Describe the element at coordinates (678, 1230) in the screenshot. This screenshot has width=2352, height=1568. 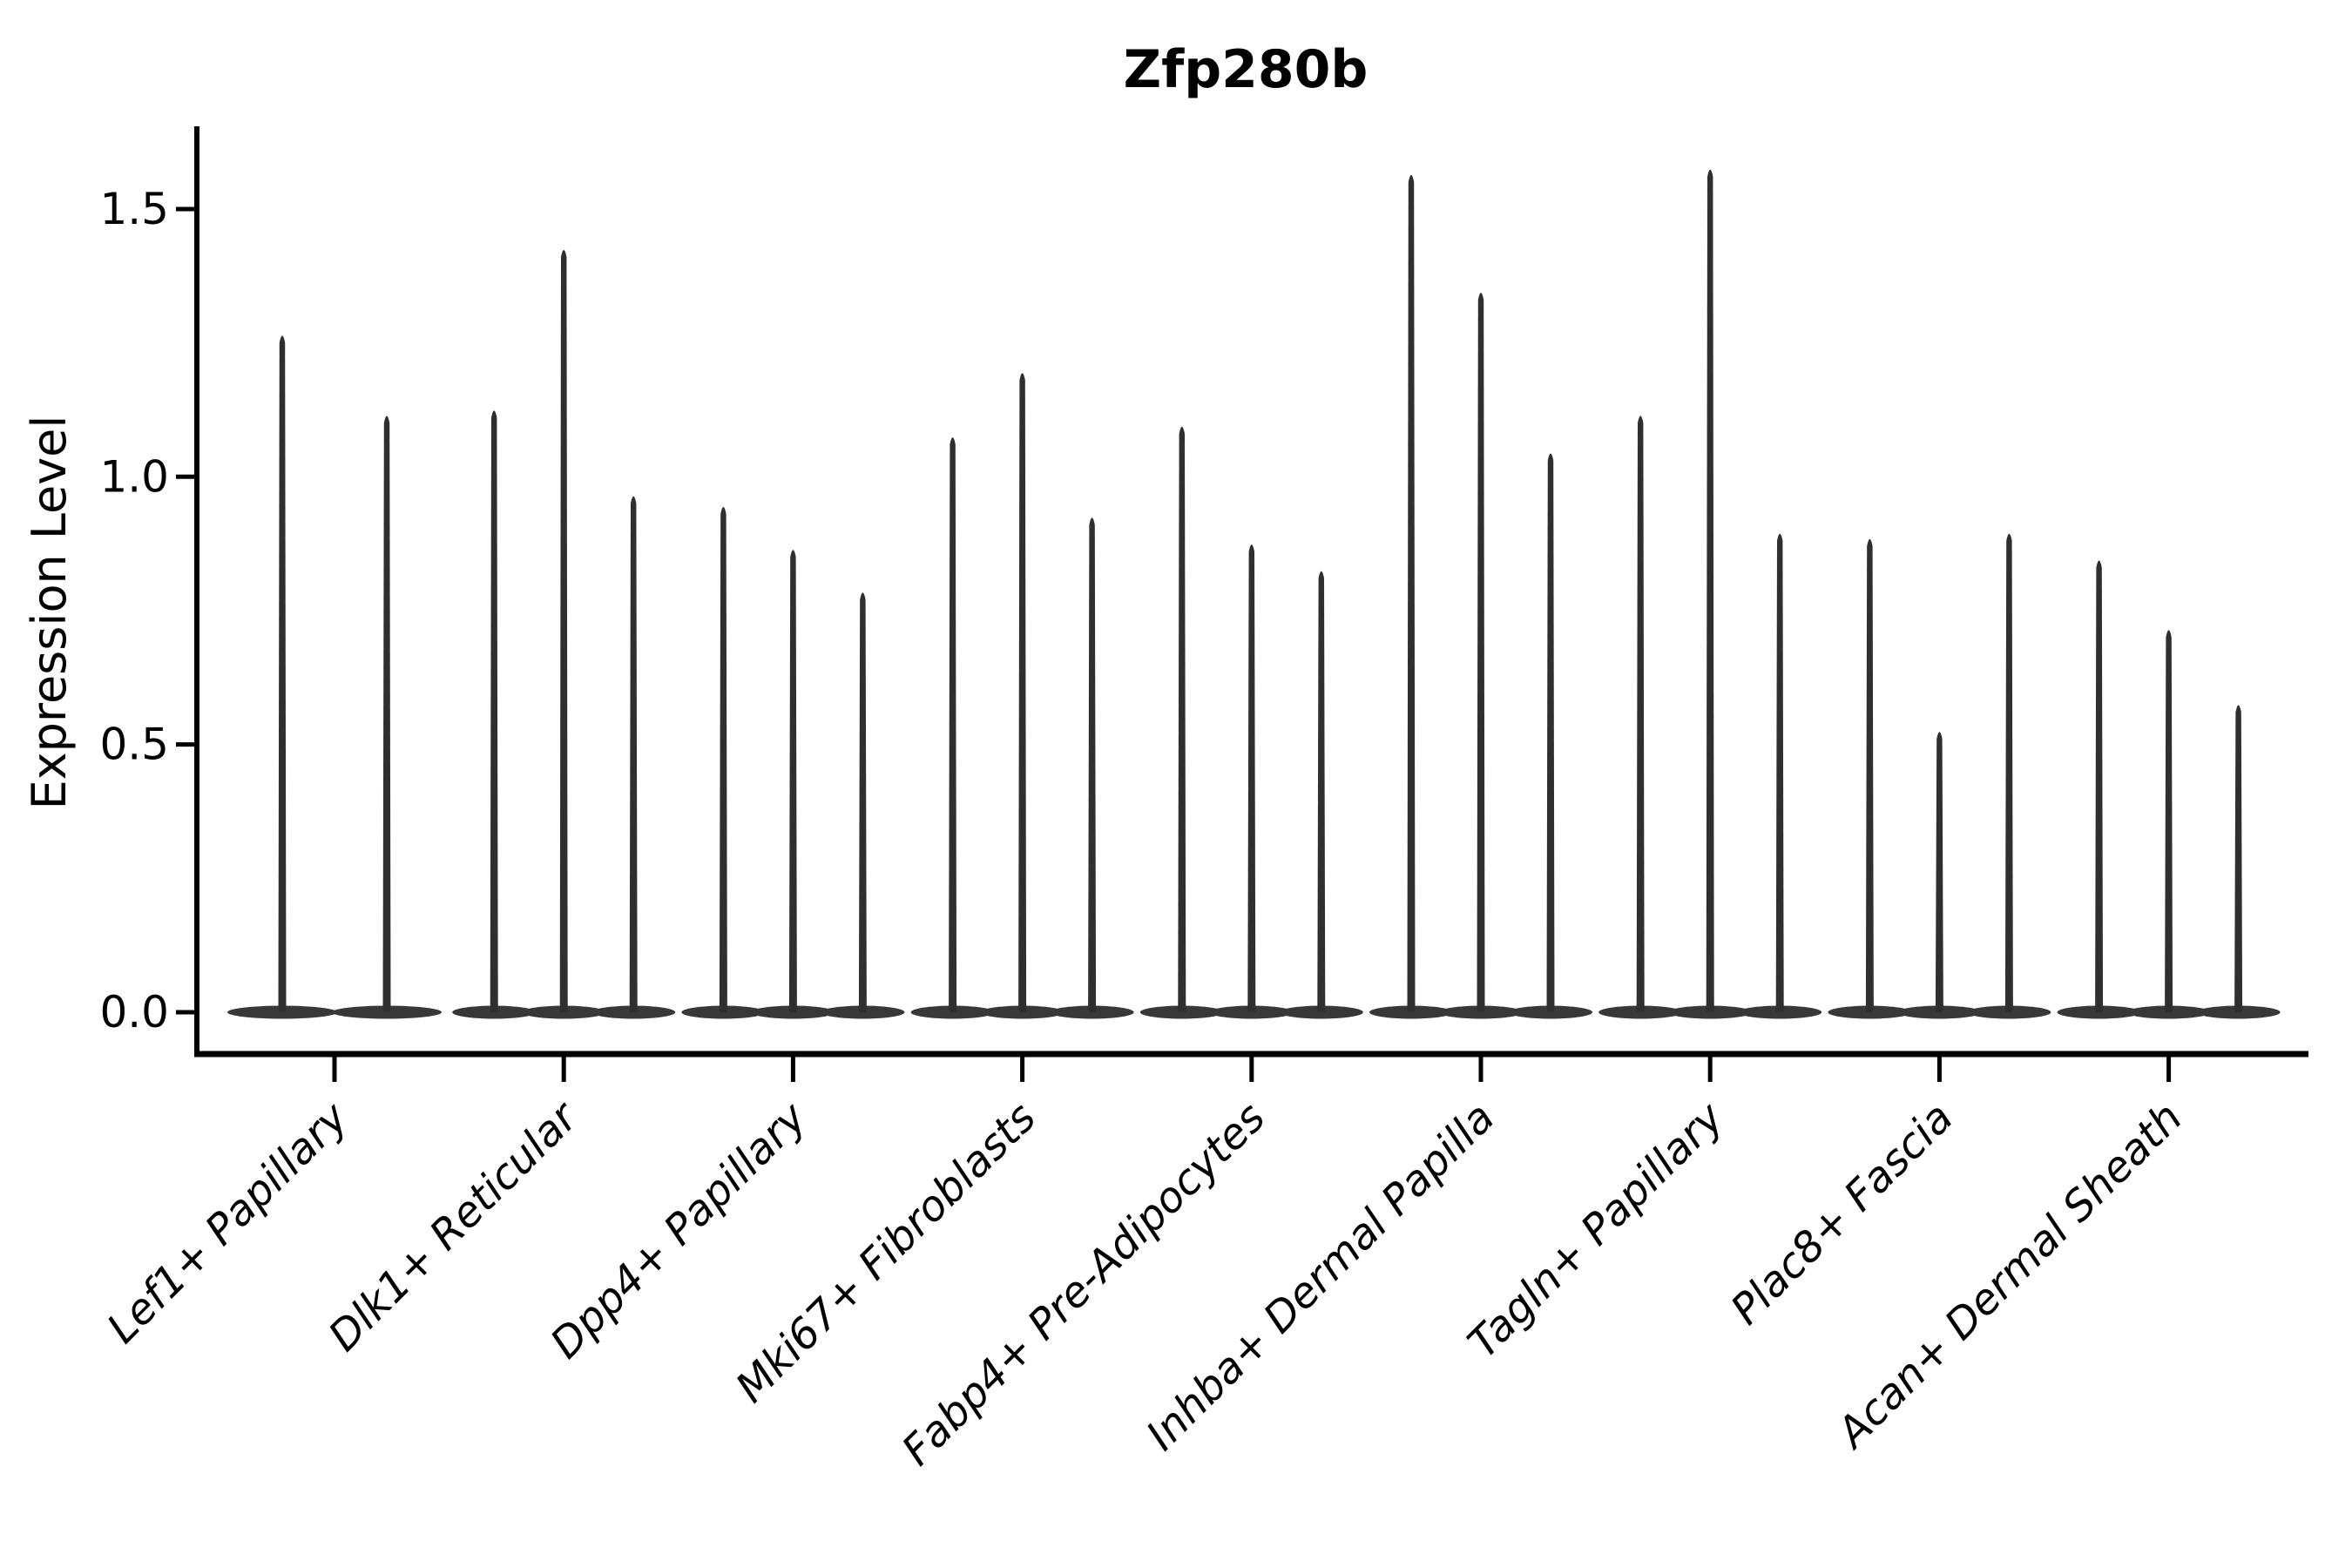
I see `x-tick-label: Dpp4+ Papillary` at that location.